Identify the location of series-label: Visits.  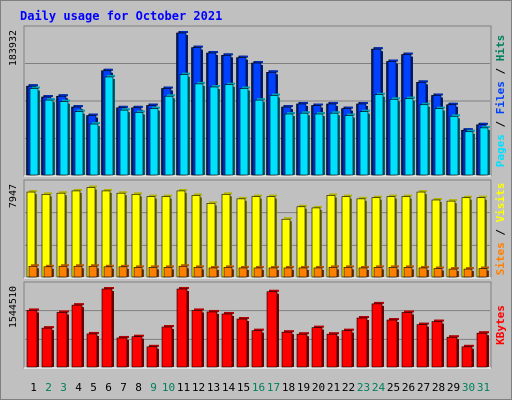
(500, 203).